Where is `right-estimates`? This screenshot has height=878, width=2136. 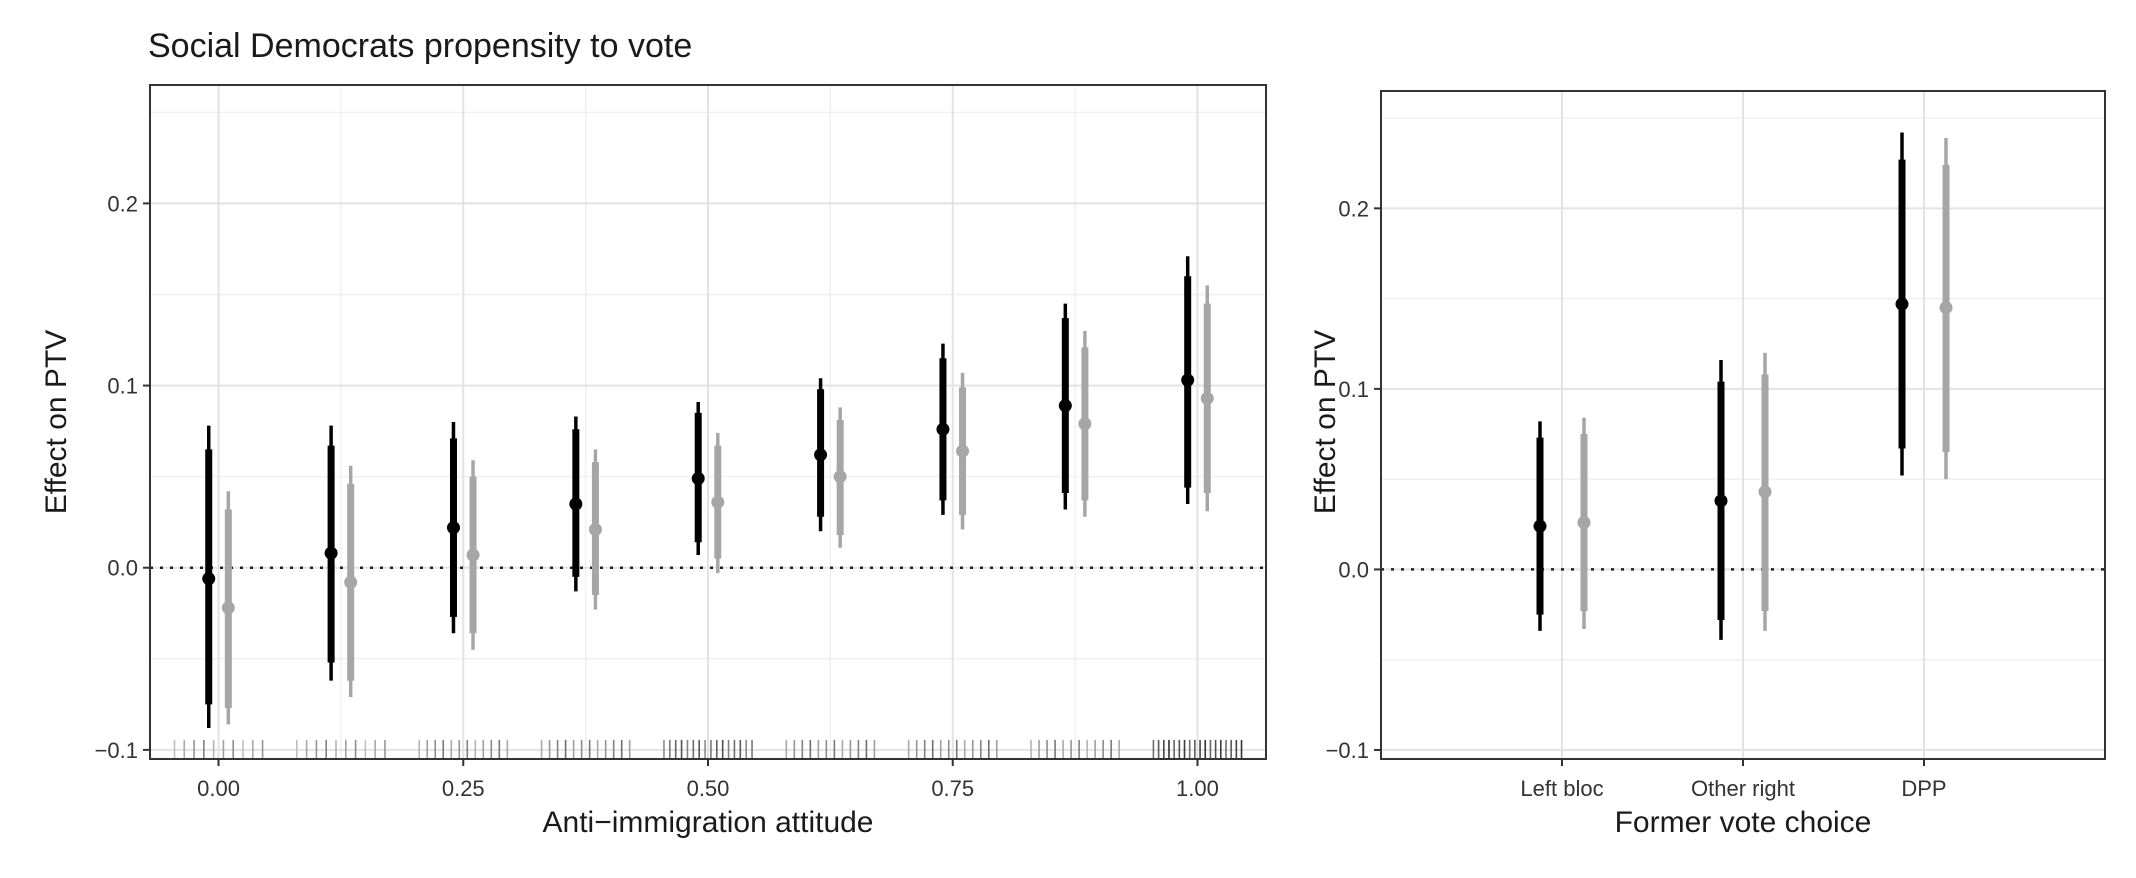 right-estimates is located at coordinates (1743, 386).